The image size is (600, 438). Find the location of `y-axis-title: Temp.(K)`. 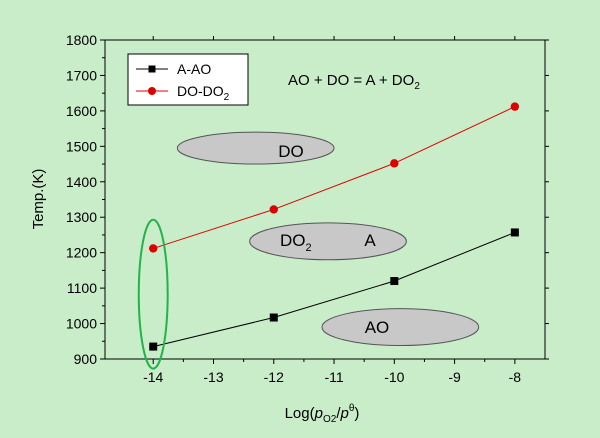

y-axis-title: Temp.(K) is located at coordinates (38, 199).